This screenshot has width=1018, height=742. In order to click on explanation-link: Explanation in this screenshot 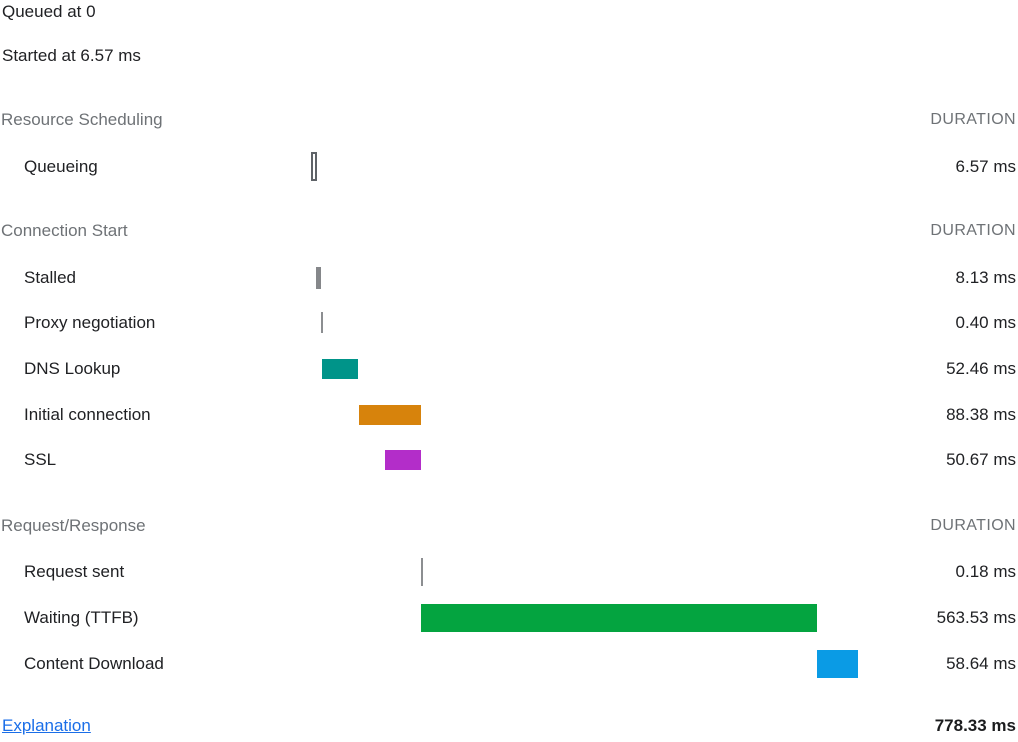, I will do `click(46, 725)`.